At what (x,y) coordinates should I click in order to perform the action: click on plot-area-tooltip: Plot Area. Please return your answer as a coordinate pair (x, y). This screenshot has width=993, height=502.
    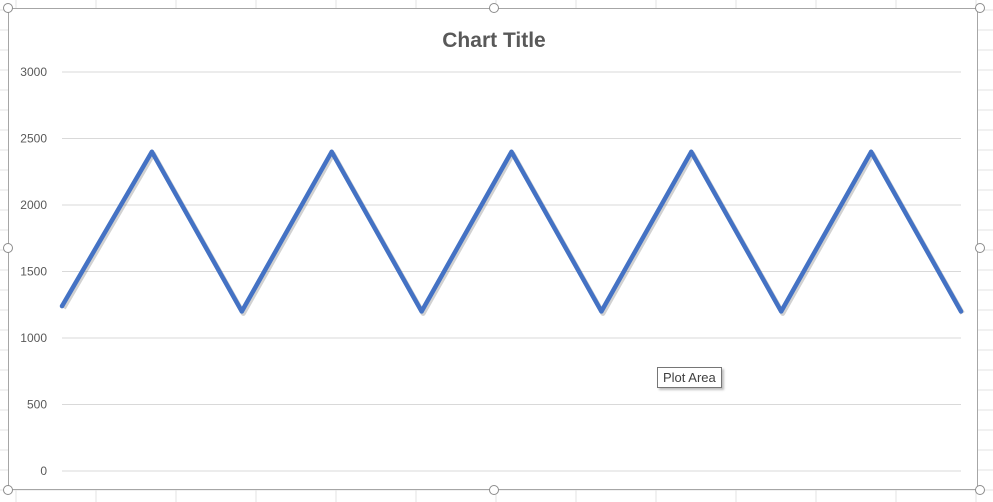
    Looking at the image, I should click on (689, 377).